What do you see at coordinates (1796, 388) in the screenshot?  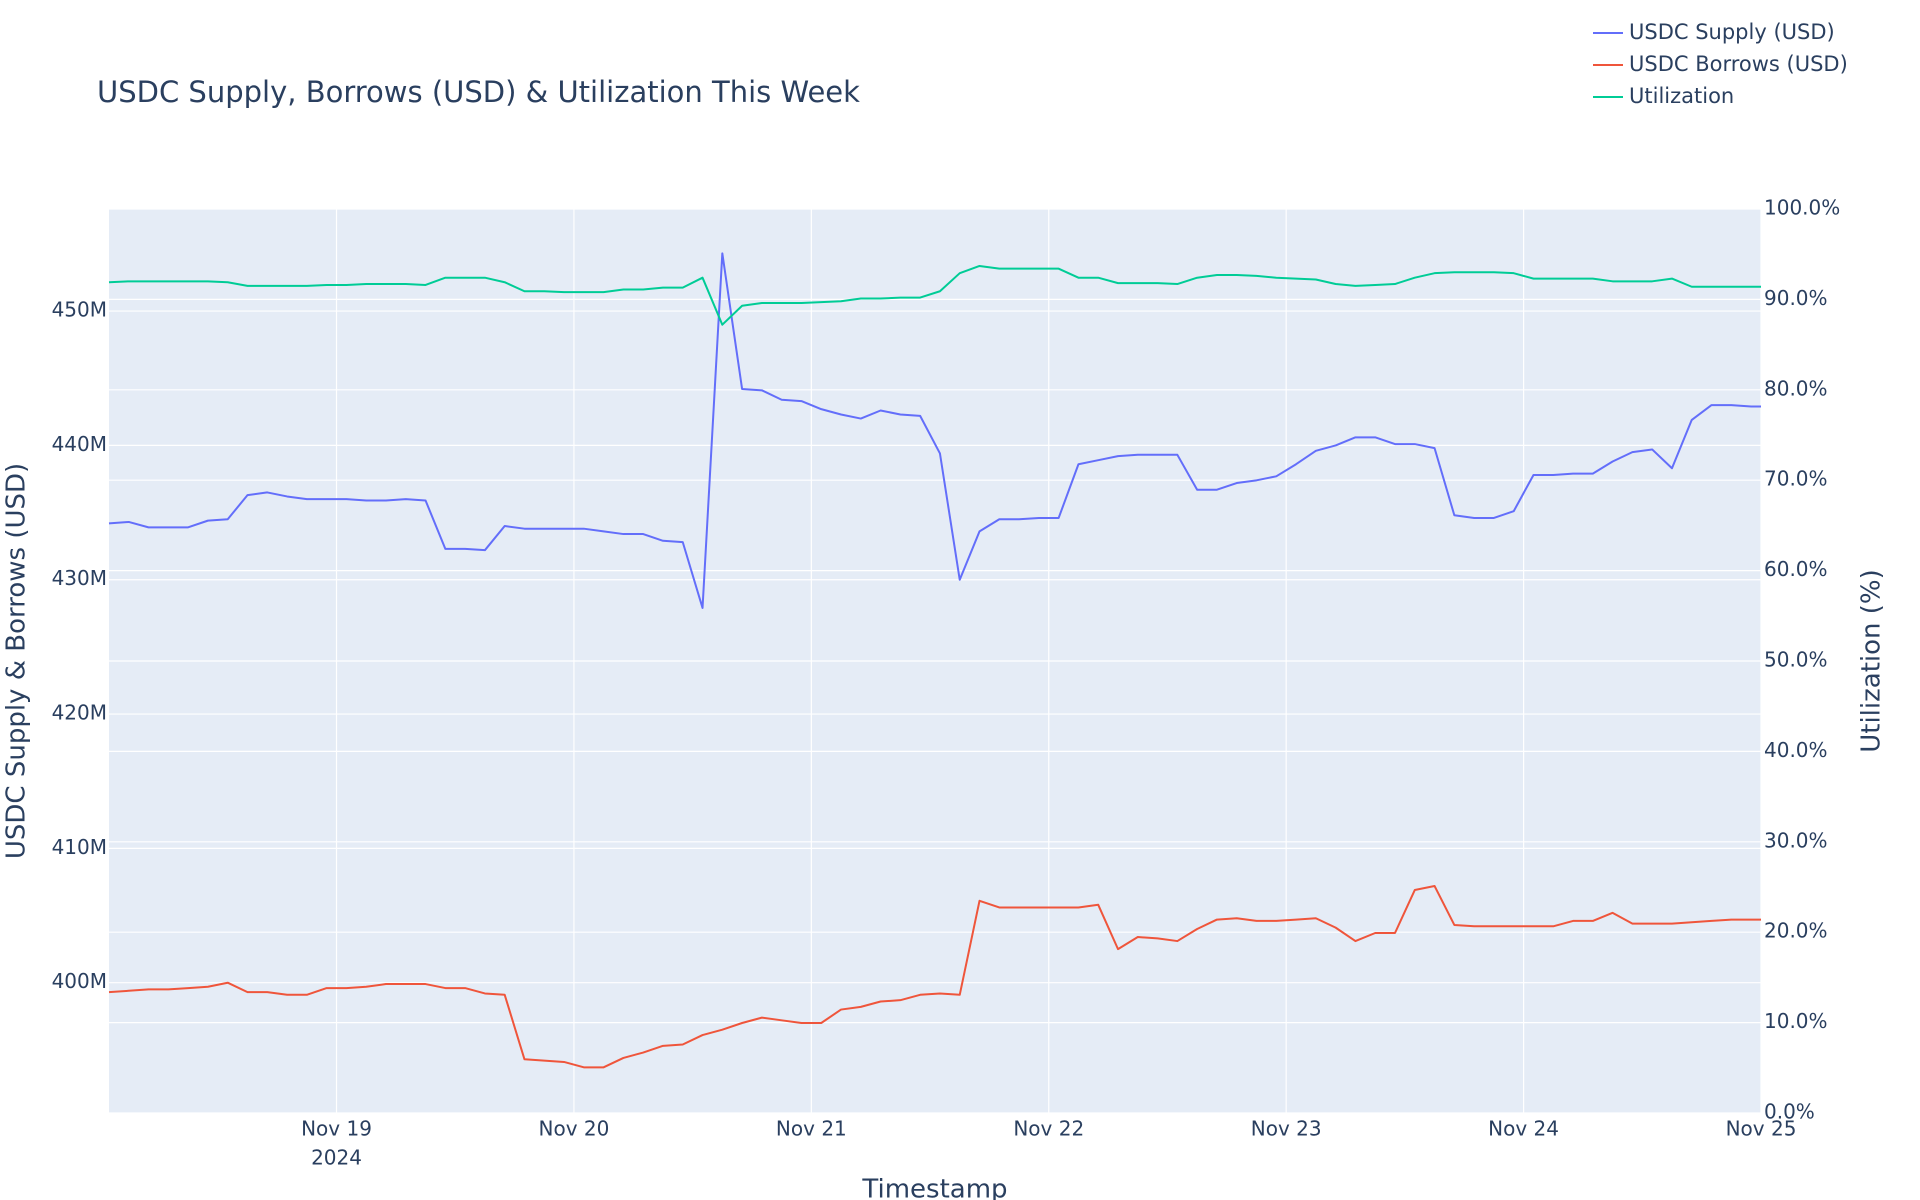 I see `y2-tick-label: 80.0%` at bounding box center [1796, 388].